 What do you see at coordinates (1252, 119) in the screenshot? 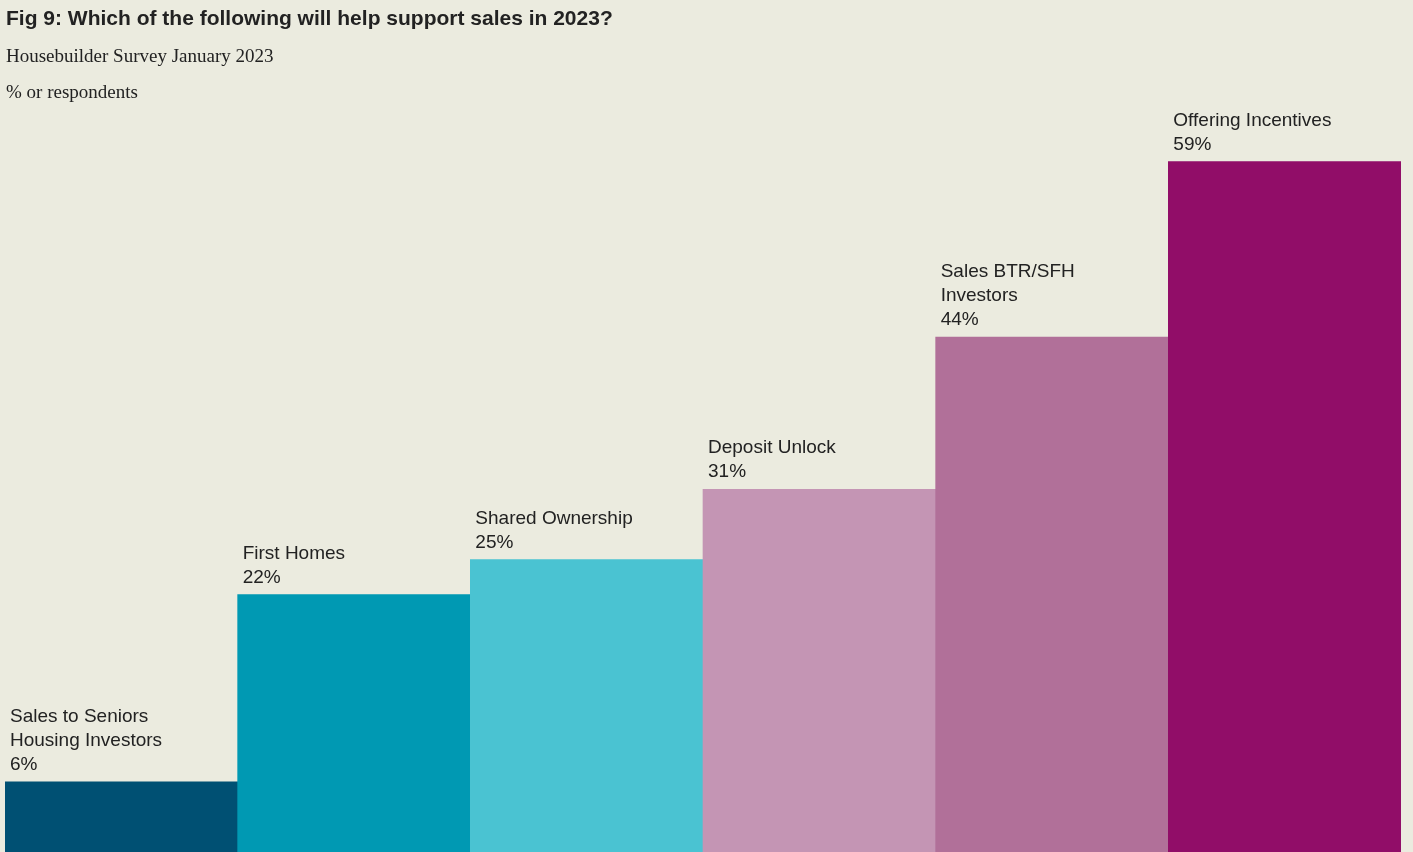
I see `x-tick-label: Offering Incentives` at bounding box center [1252, 119].